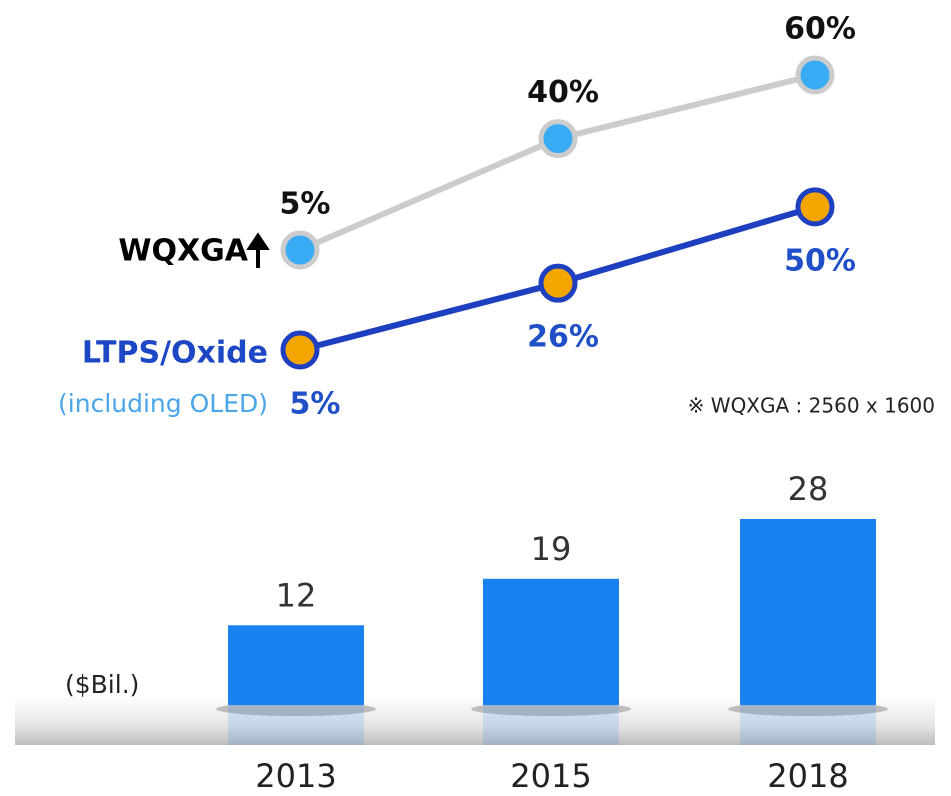  I want to click on x-tick-label: 2013, so click(295, 776).